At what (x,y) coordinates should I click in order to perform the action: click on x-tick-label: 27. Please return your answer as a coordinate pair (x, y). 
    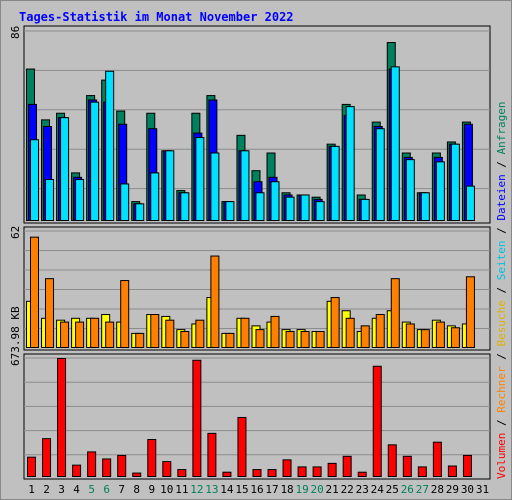
    Looking at the image, I should click on (422, 489).